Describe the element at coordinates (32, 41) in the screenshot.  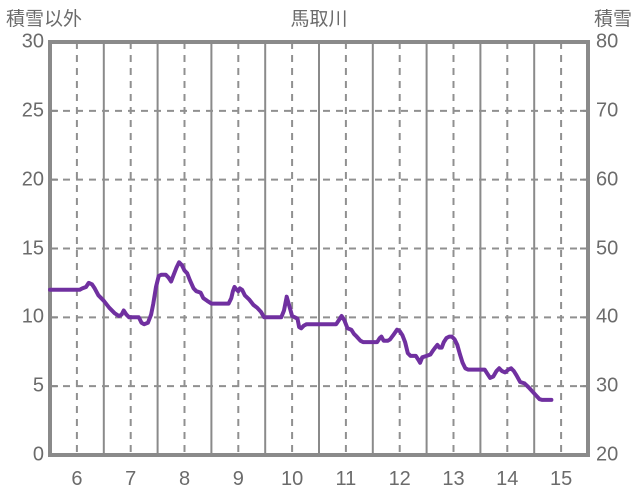
I see `left-axis-tick-label: 30` at that location.